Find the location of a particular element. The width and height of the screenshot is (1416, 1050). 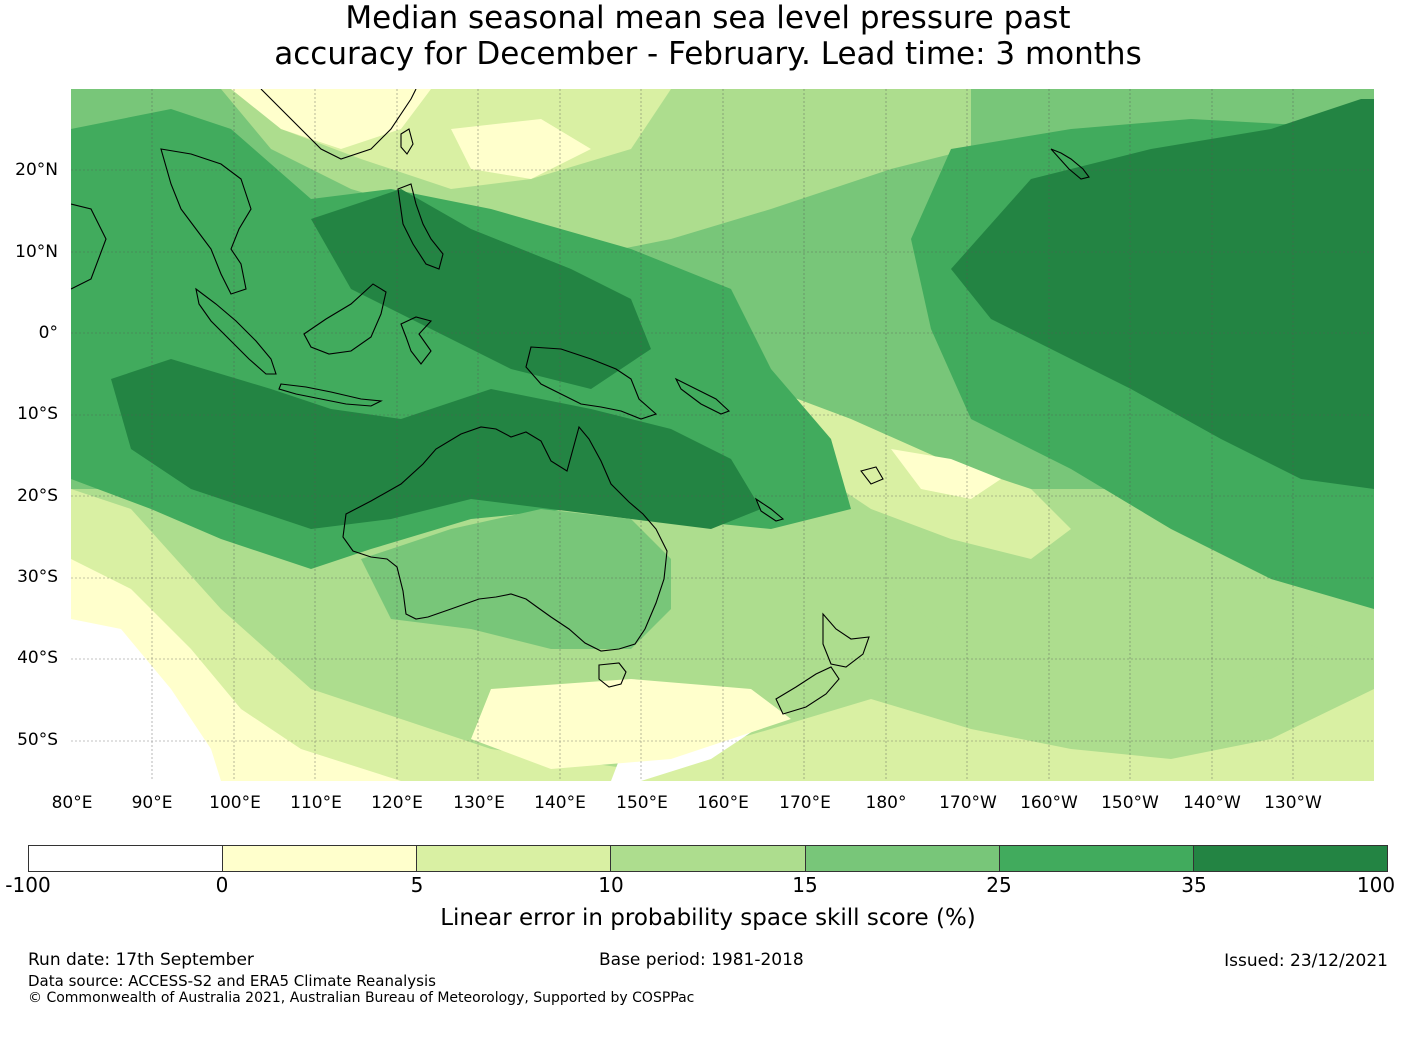

skill-region-southwest-white is located at coordinates (146, 700).